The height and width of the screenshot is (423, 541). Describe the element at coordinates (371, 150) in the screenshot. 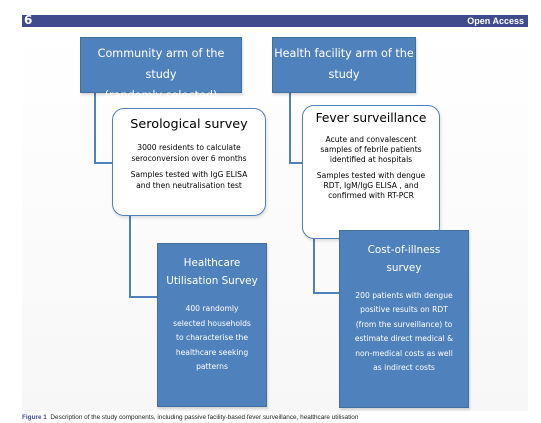

I see `fever-text-line: samples of febrile patients` at that location.